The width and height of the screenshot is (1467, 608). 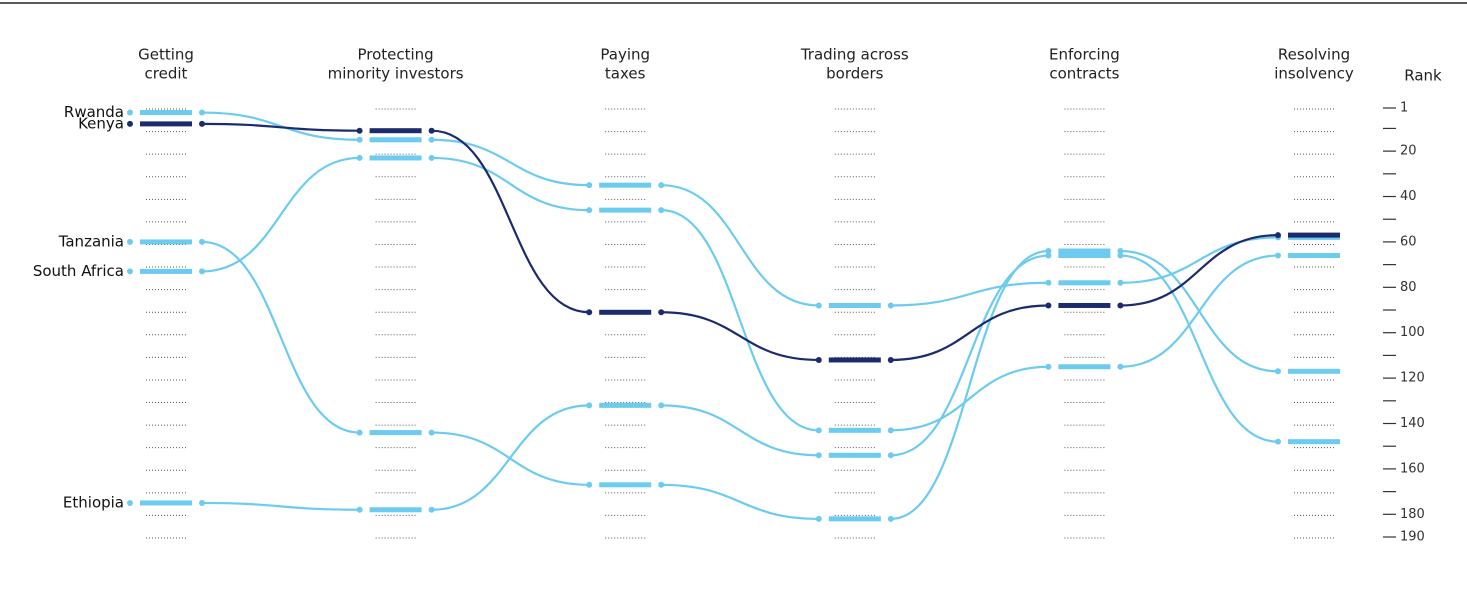 What do you see at coordinates (1423, 76) in the screenshot?
I see `y-axis-label: Rank` at bounding box center [1423, 76].